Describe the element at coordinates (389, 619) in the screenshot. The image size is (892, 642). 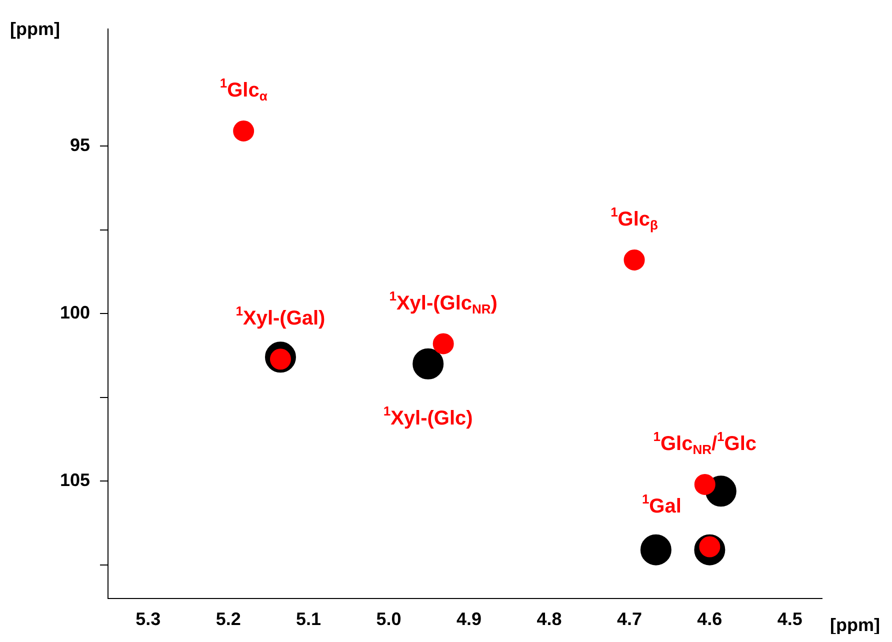
I see `x-tick-label: 5.0` at that location.